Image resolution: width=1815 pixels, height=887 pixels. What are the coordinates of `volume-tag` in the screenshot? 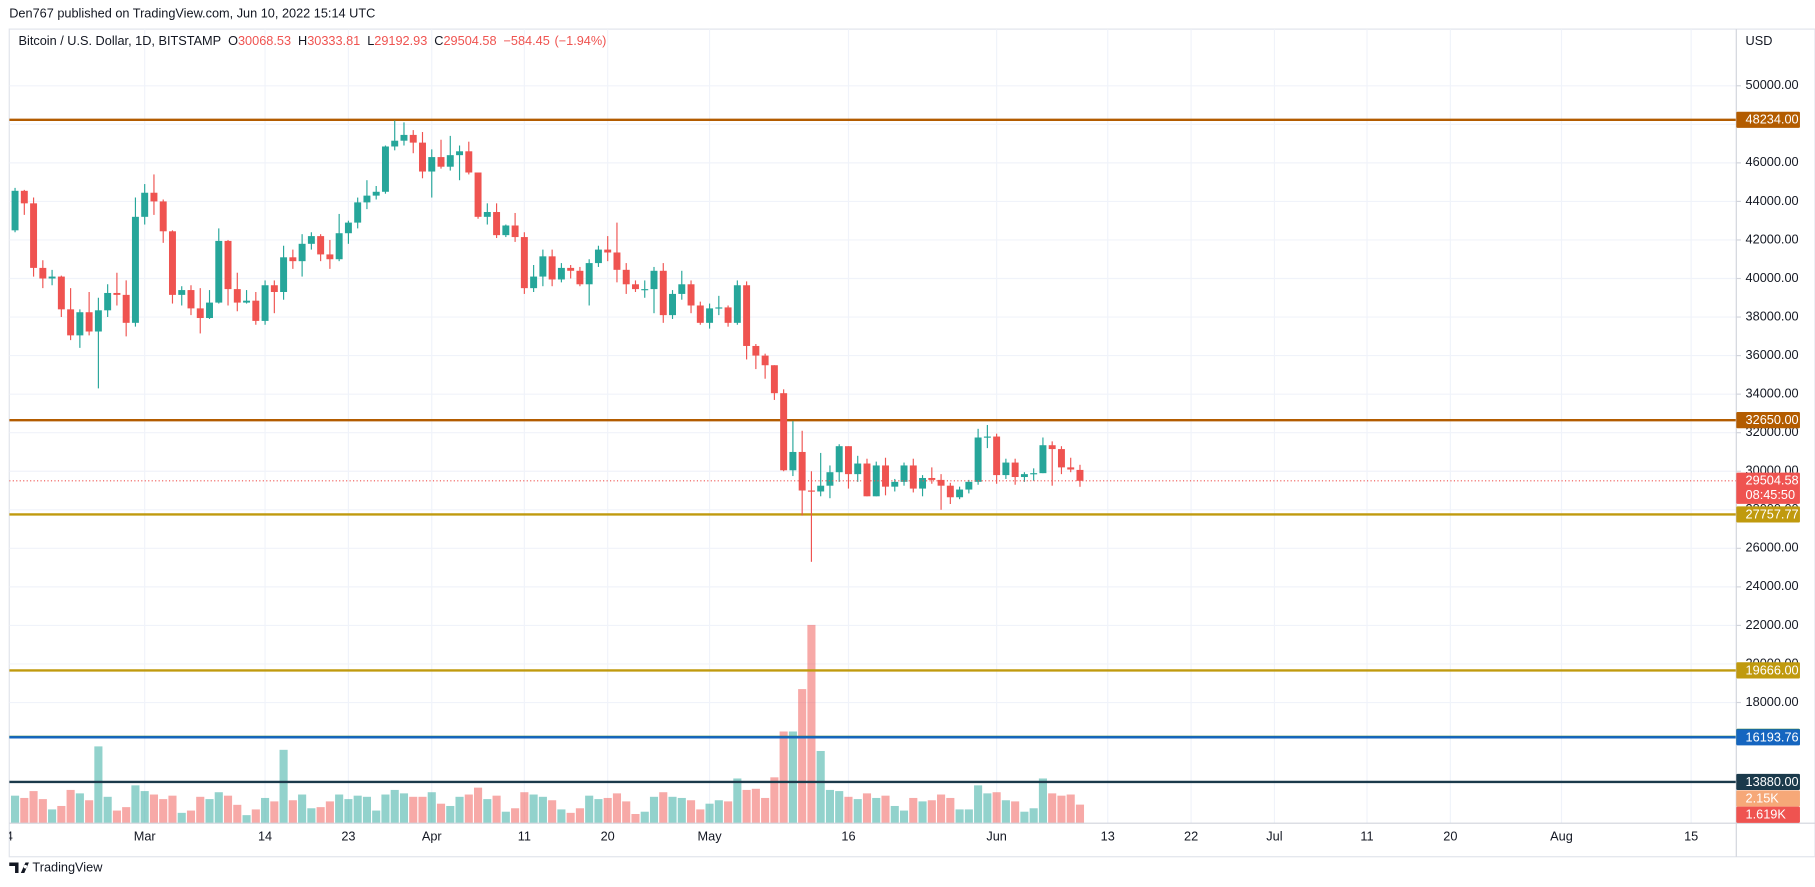 It's located at (1768, 798).